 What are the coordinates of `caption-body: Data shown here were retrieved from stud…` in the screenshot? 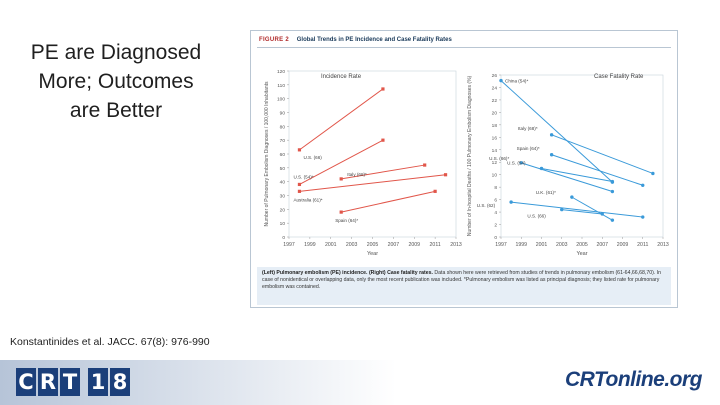 It's located at (462, 280).